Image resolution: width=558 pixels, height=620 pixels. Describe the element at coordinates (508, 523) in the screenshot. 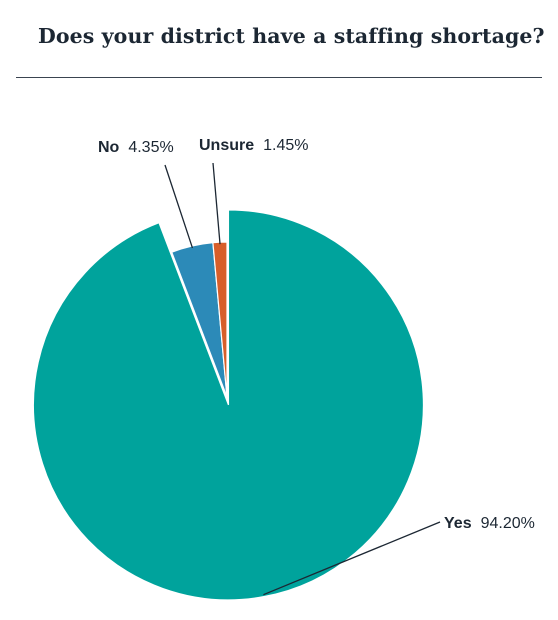

I see `label-yes-value: 94.20%` at that location.